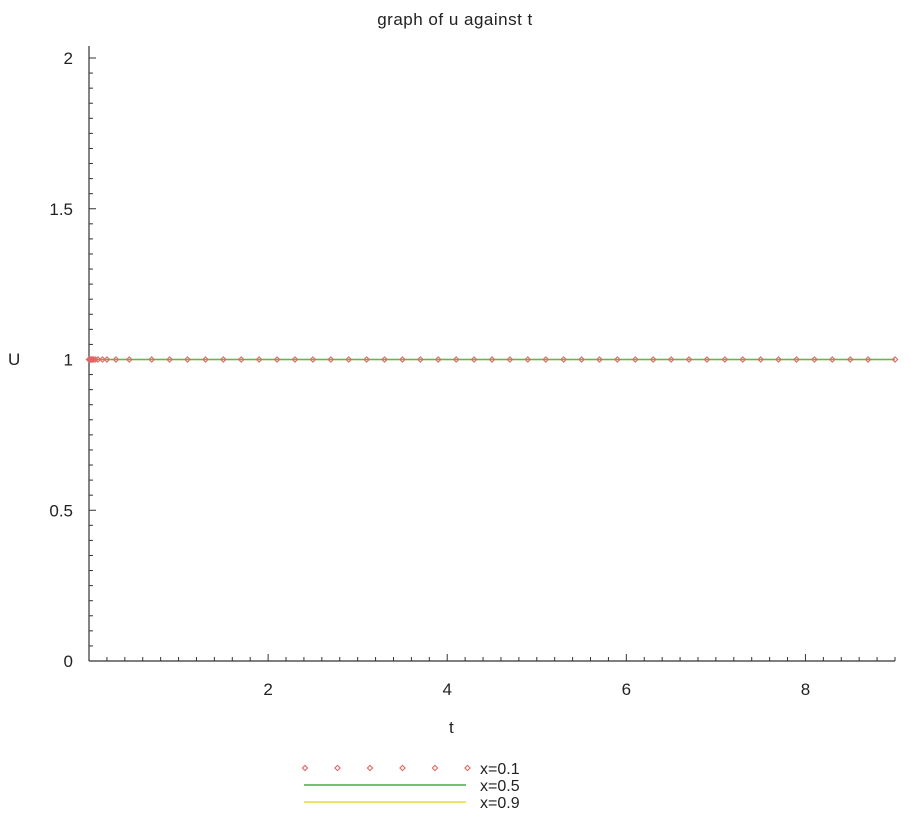  What do you see at coordinates (68, 661) in the screenshot?
I see `y-tick-label: 0` at bounding box center [68, 661].